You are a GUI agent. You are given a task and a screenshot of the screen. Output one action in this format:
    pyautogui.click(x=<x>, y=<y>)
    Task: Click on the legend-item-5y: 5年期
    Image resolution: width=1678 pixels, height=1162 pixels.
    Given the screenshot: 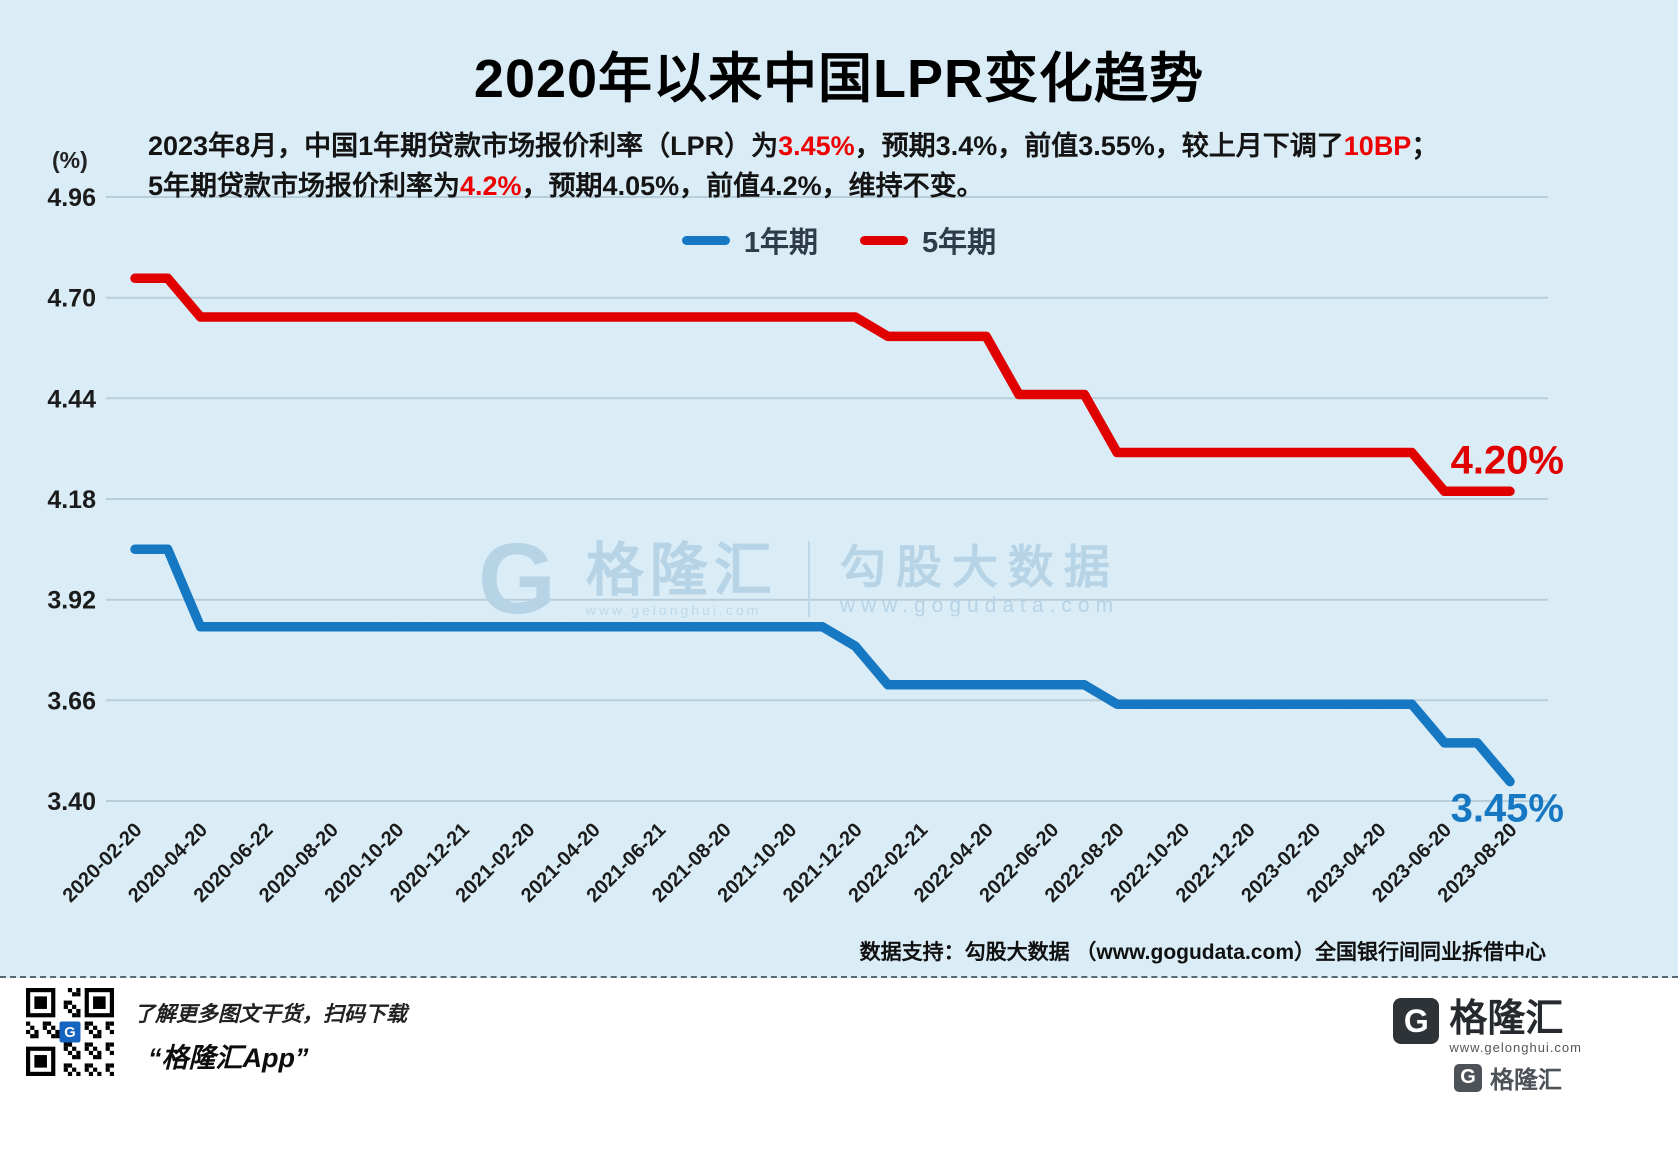 What is the action you would take?
    pyautogui.click(x=928, y=240)
    